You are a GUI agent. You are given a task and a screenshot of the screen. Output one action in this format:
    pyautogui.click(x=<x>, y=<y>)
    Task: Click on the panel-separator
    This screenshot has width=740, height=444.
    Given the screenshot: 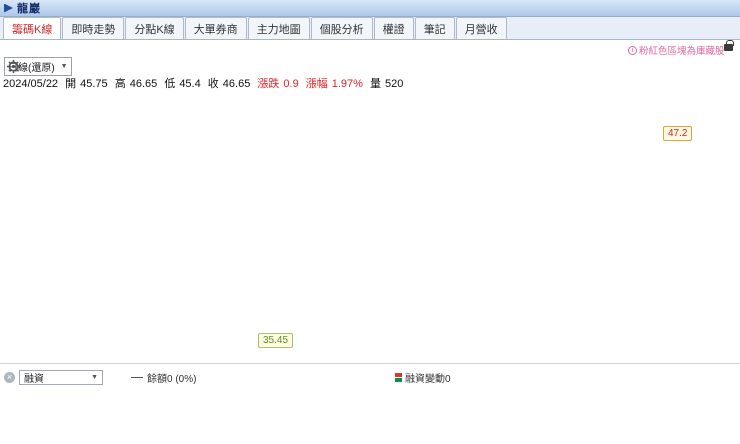 What is the action you would take?
    pyautogui.click(x=370, y=363)
    